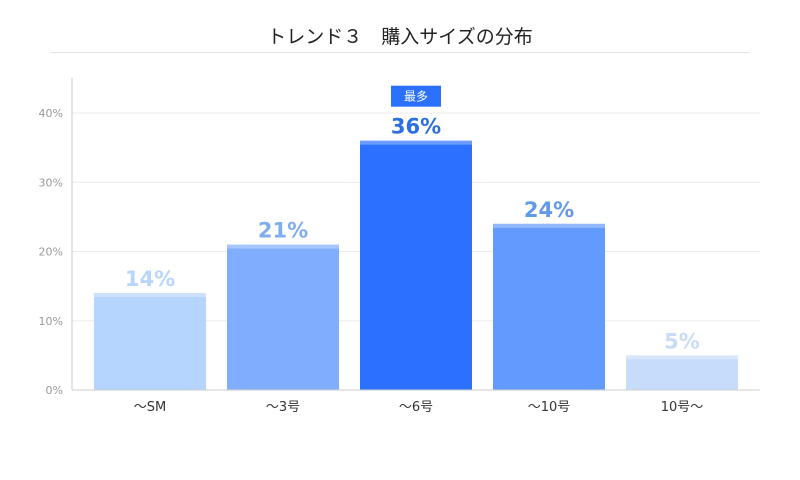 The width and height of the screenshot is (800, 480). Describe the element at coordinates (51, 252) in the screenshot. I see `y-tick-label: 20%` at that location.